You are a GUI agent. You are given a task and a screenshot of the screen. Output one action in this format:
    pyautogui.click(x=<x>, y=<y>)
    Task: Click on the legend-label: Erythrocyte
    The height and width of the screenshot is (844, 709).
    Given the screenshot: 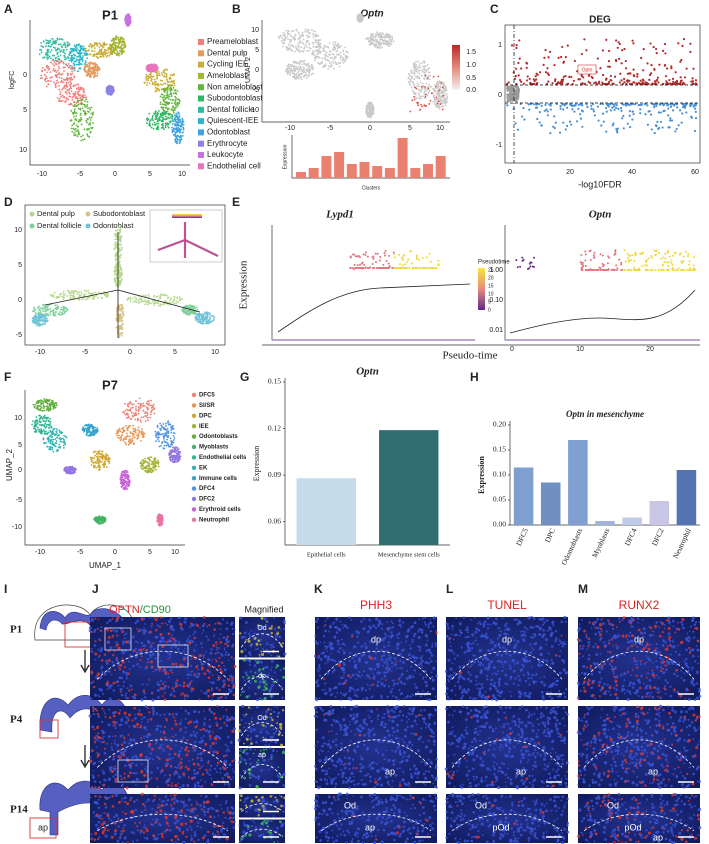 What is the action you would take?
    pyautogui.click(x=227, y=143)
    